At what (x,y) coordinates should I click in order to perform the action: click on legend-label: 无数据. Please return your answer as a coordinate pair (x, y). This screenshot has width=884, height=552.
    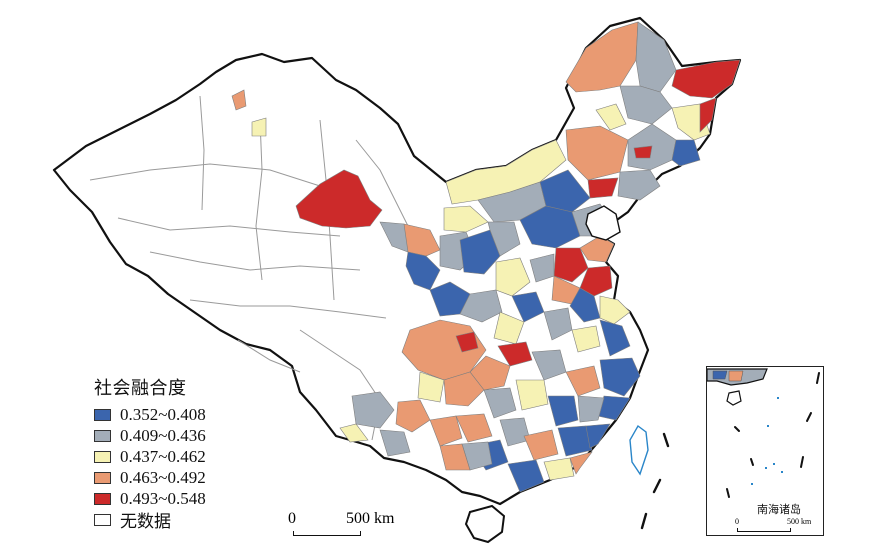
    Looking at the image, I should click on (145, 521).